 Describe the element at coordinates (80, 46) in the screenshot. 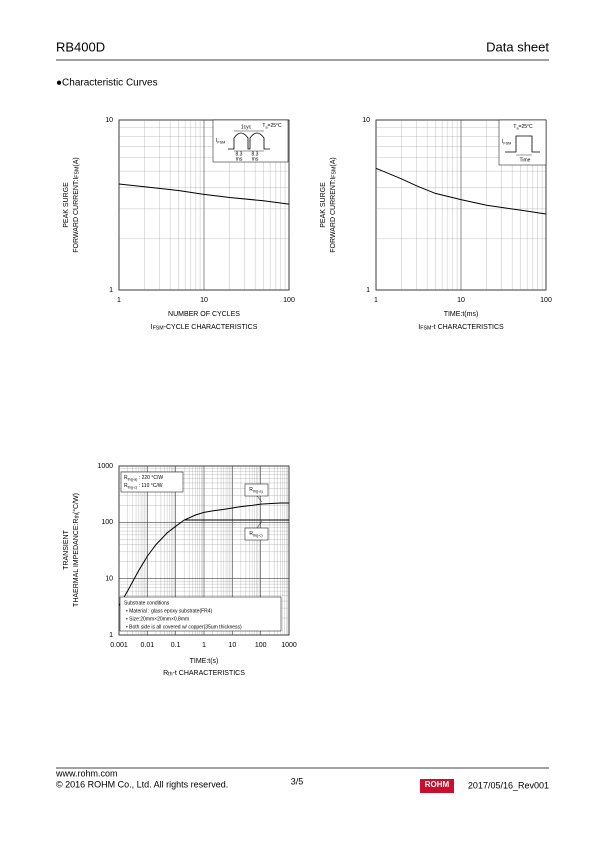

I see `part-number: RB400D` at that location.